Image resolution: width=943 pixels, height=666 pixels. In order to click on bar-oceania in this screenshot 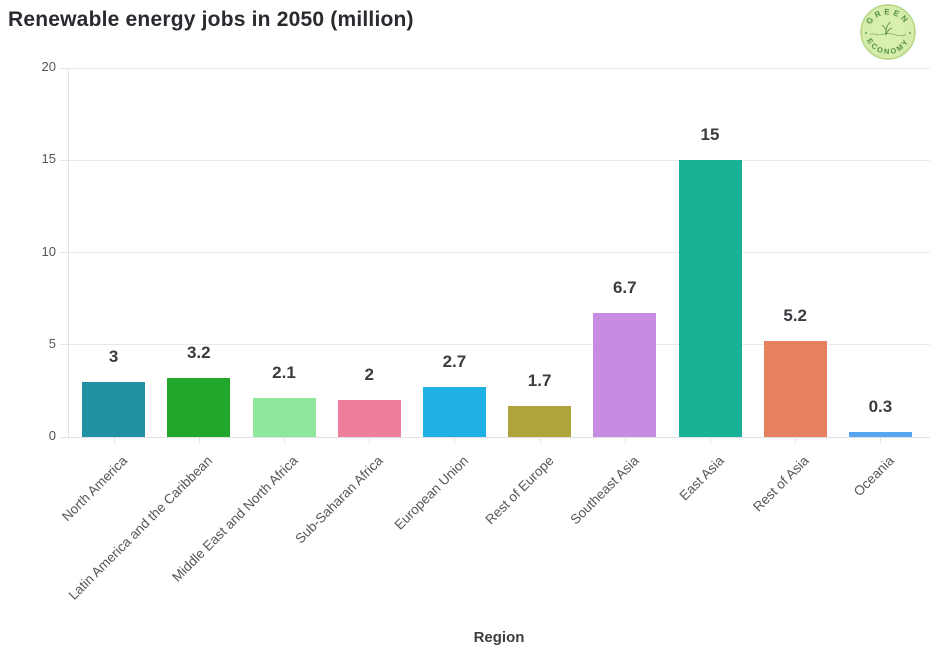, I will do `click(880, 434)`.